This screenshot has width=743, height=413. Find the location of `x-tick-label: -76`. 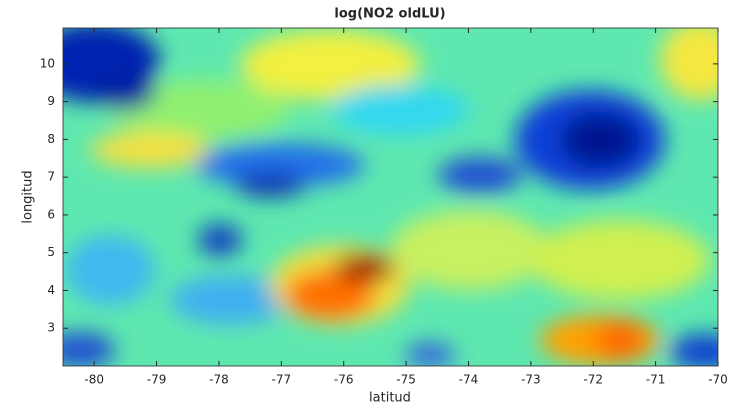

x-tick-label: -76 is located at coordinates (344, 380).